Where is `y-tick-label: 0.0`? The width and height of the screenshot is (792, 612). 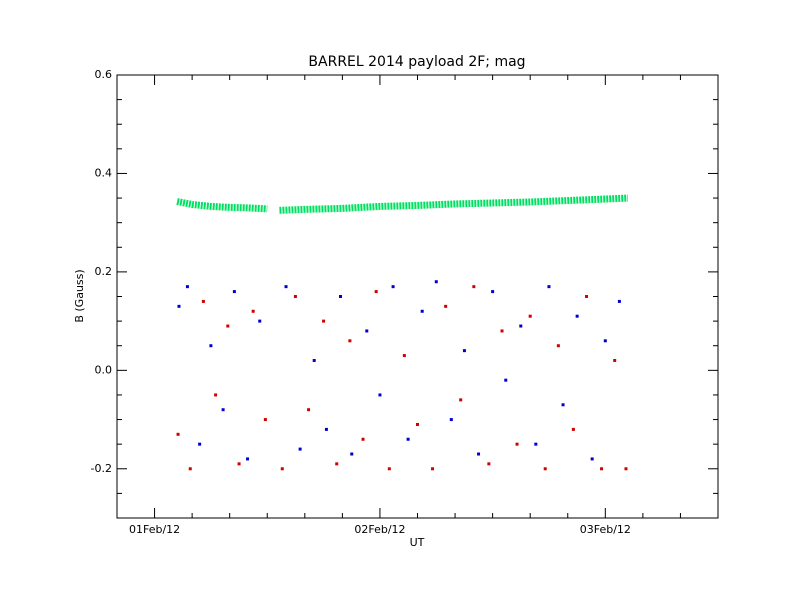
y-tick-label: 0.0 is located at coordinates (104, 369).